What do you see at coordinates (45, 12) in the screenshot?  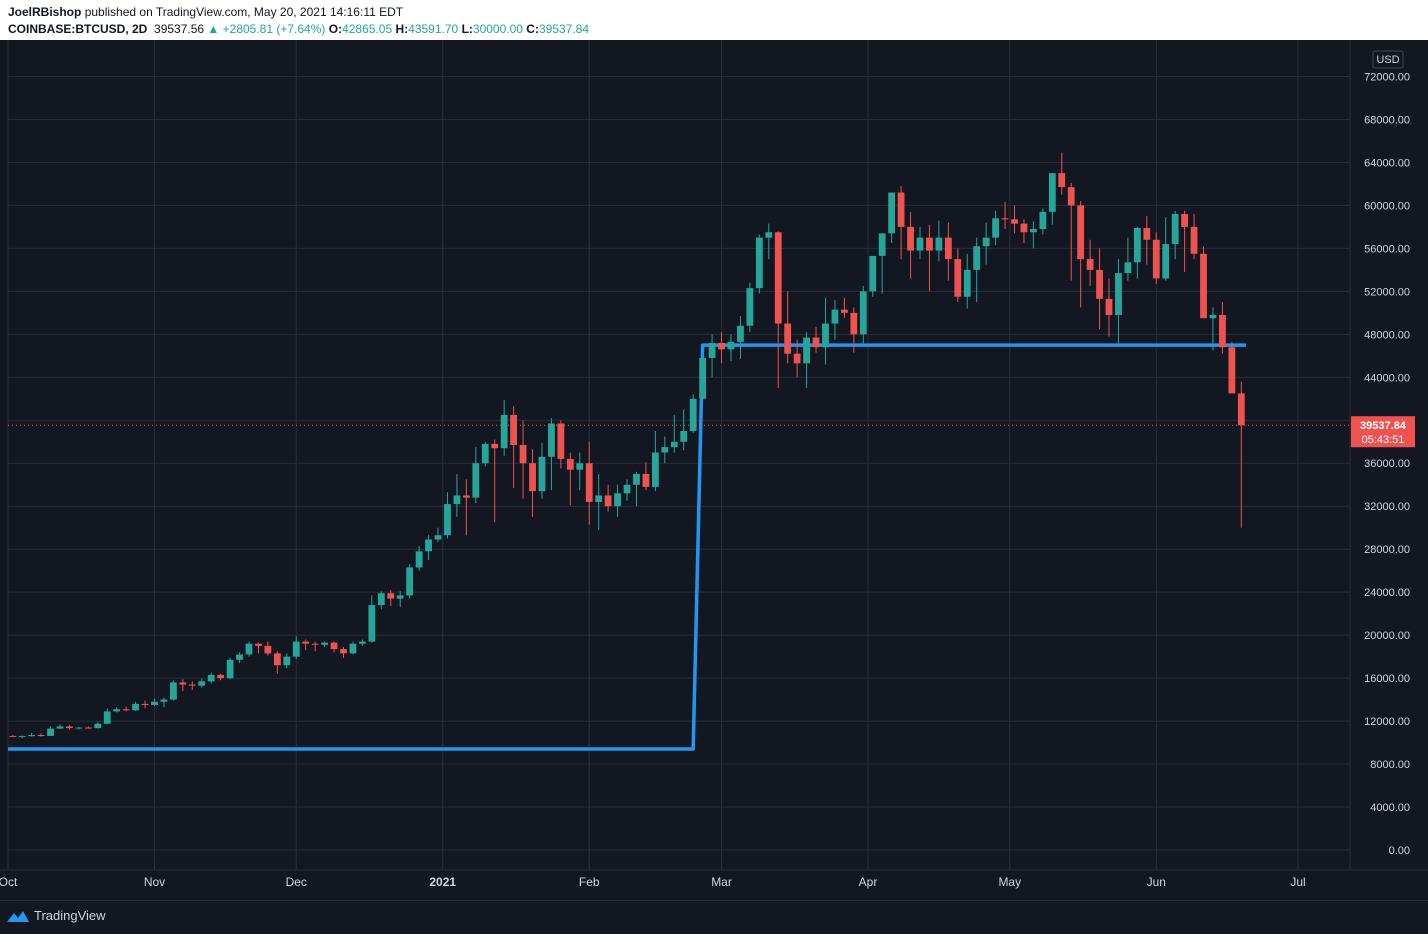 I see `author-name: JoelRBishop` at bounding box center [45, 12].